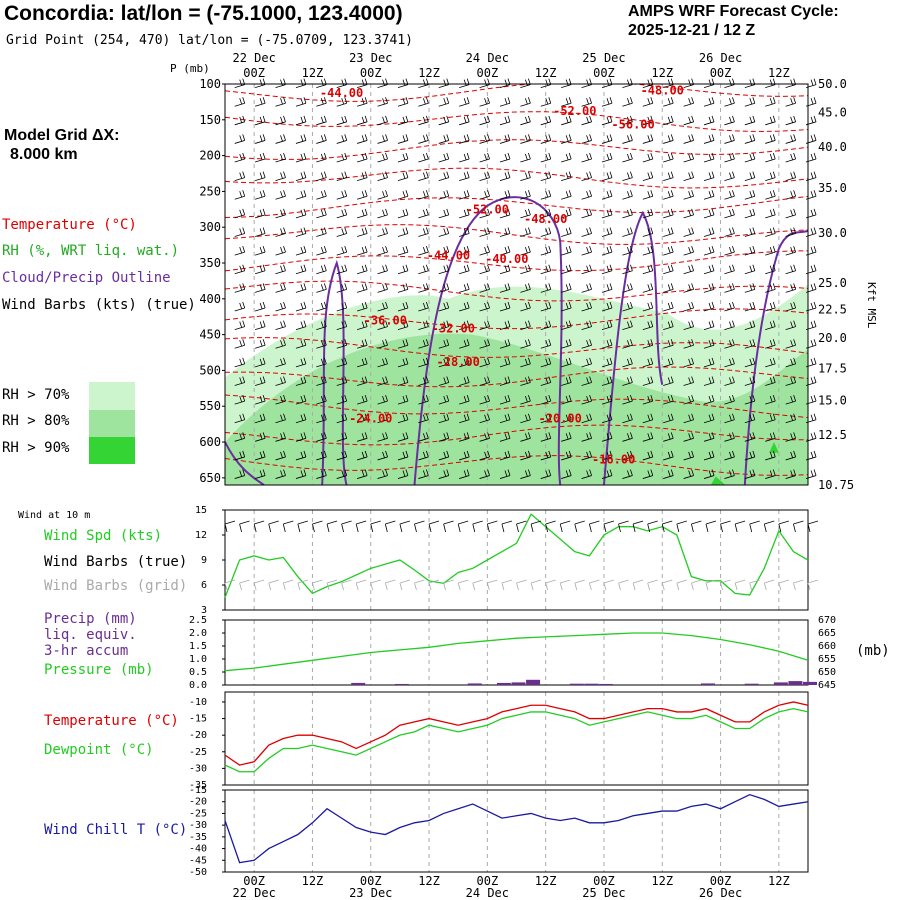 This screenshot has height=900, width=900. What do you see at coordinates (370, 893) in the screenshot?
I see `bottom-day-label: 23 Dec` at bounding box center [370, 893].